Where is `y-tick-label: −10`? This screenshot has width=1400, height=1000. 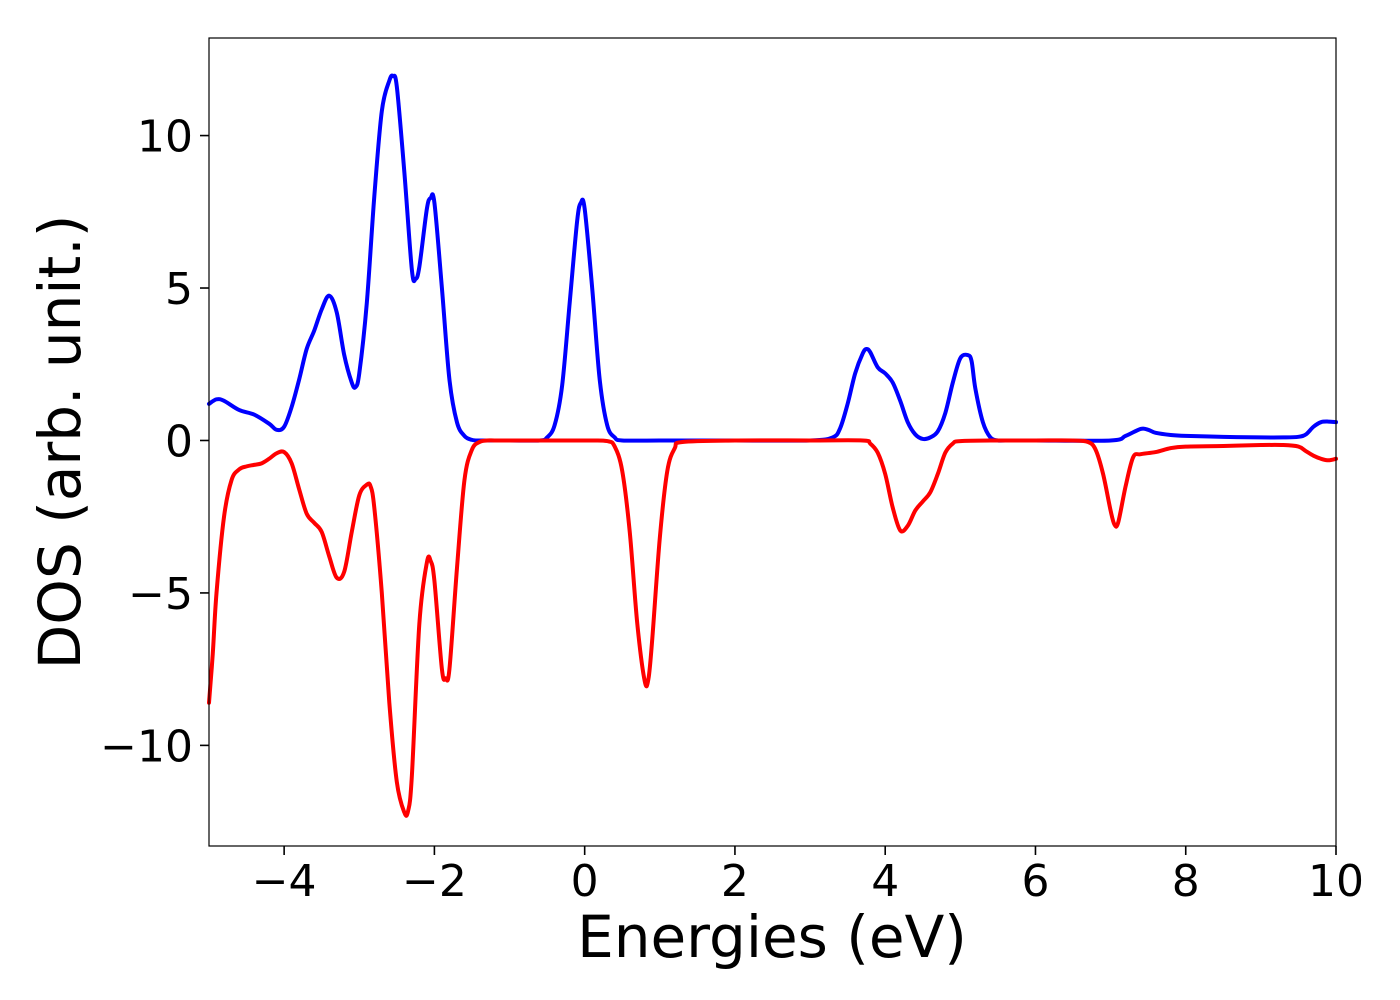
y-tick-label: −10 is located at coordinates (146, 746).